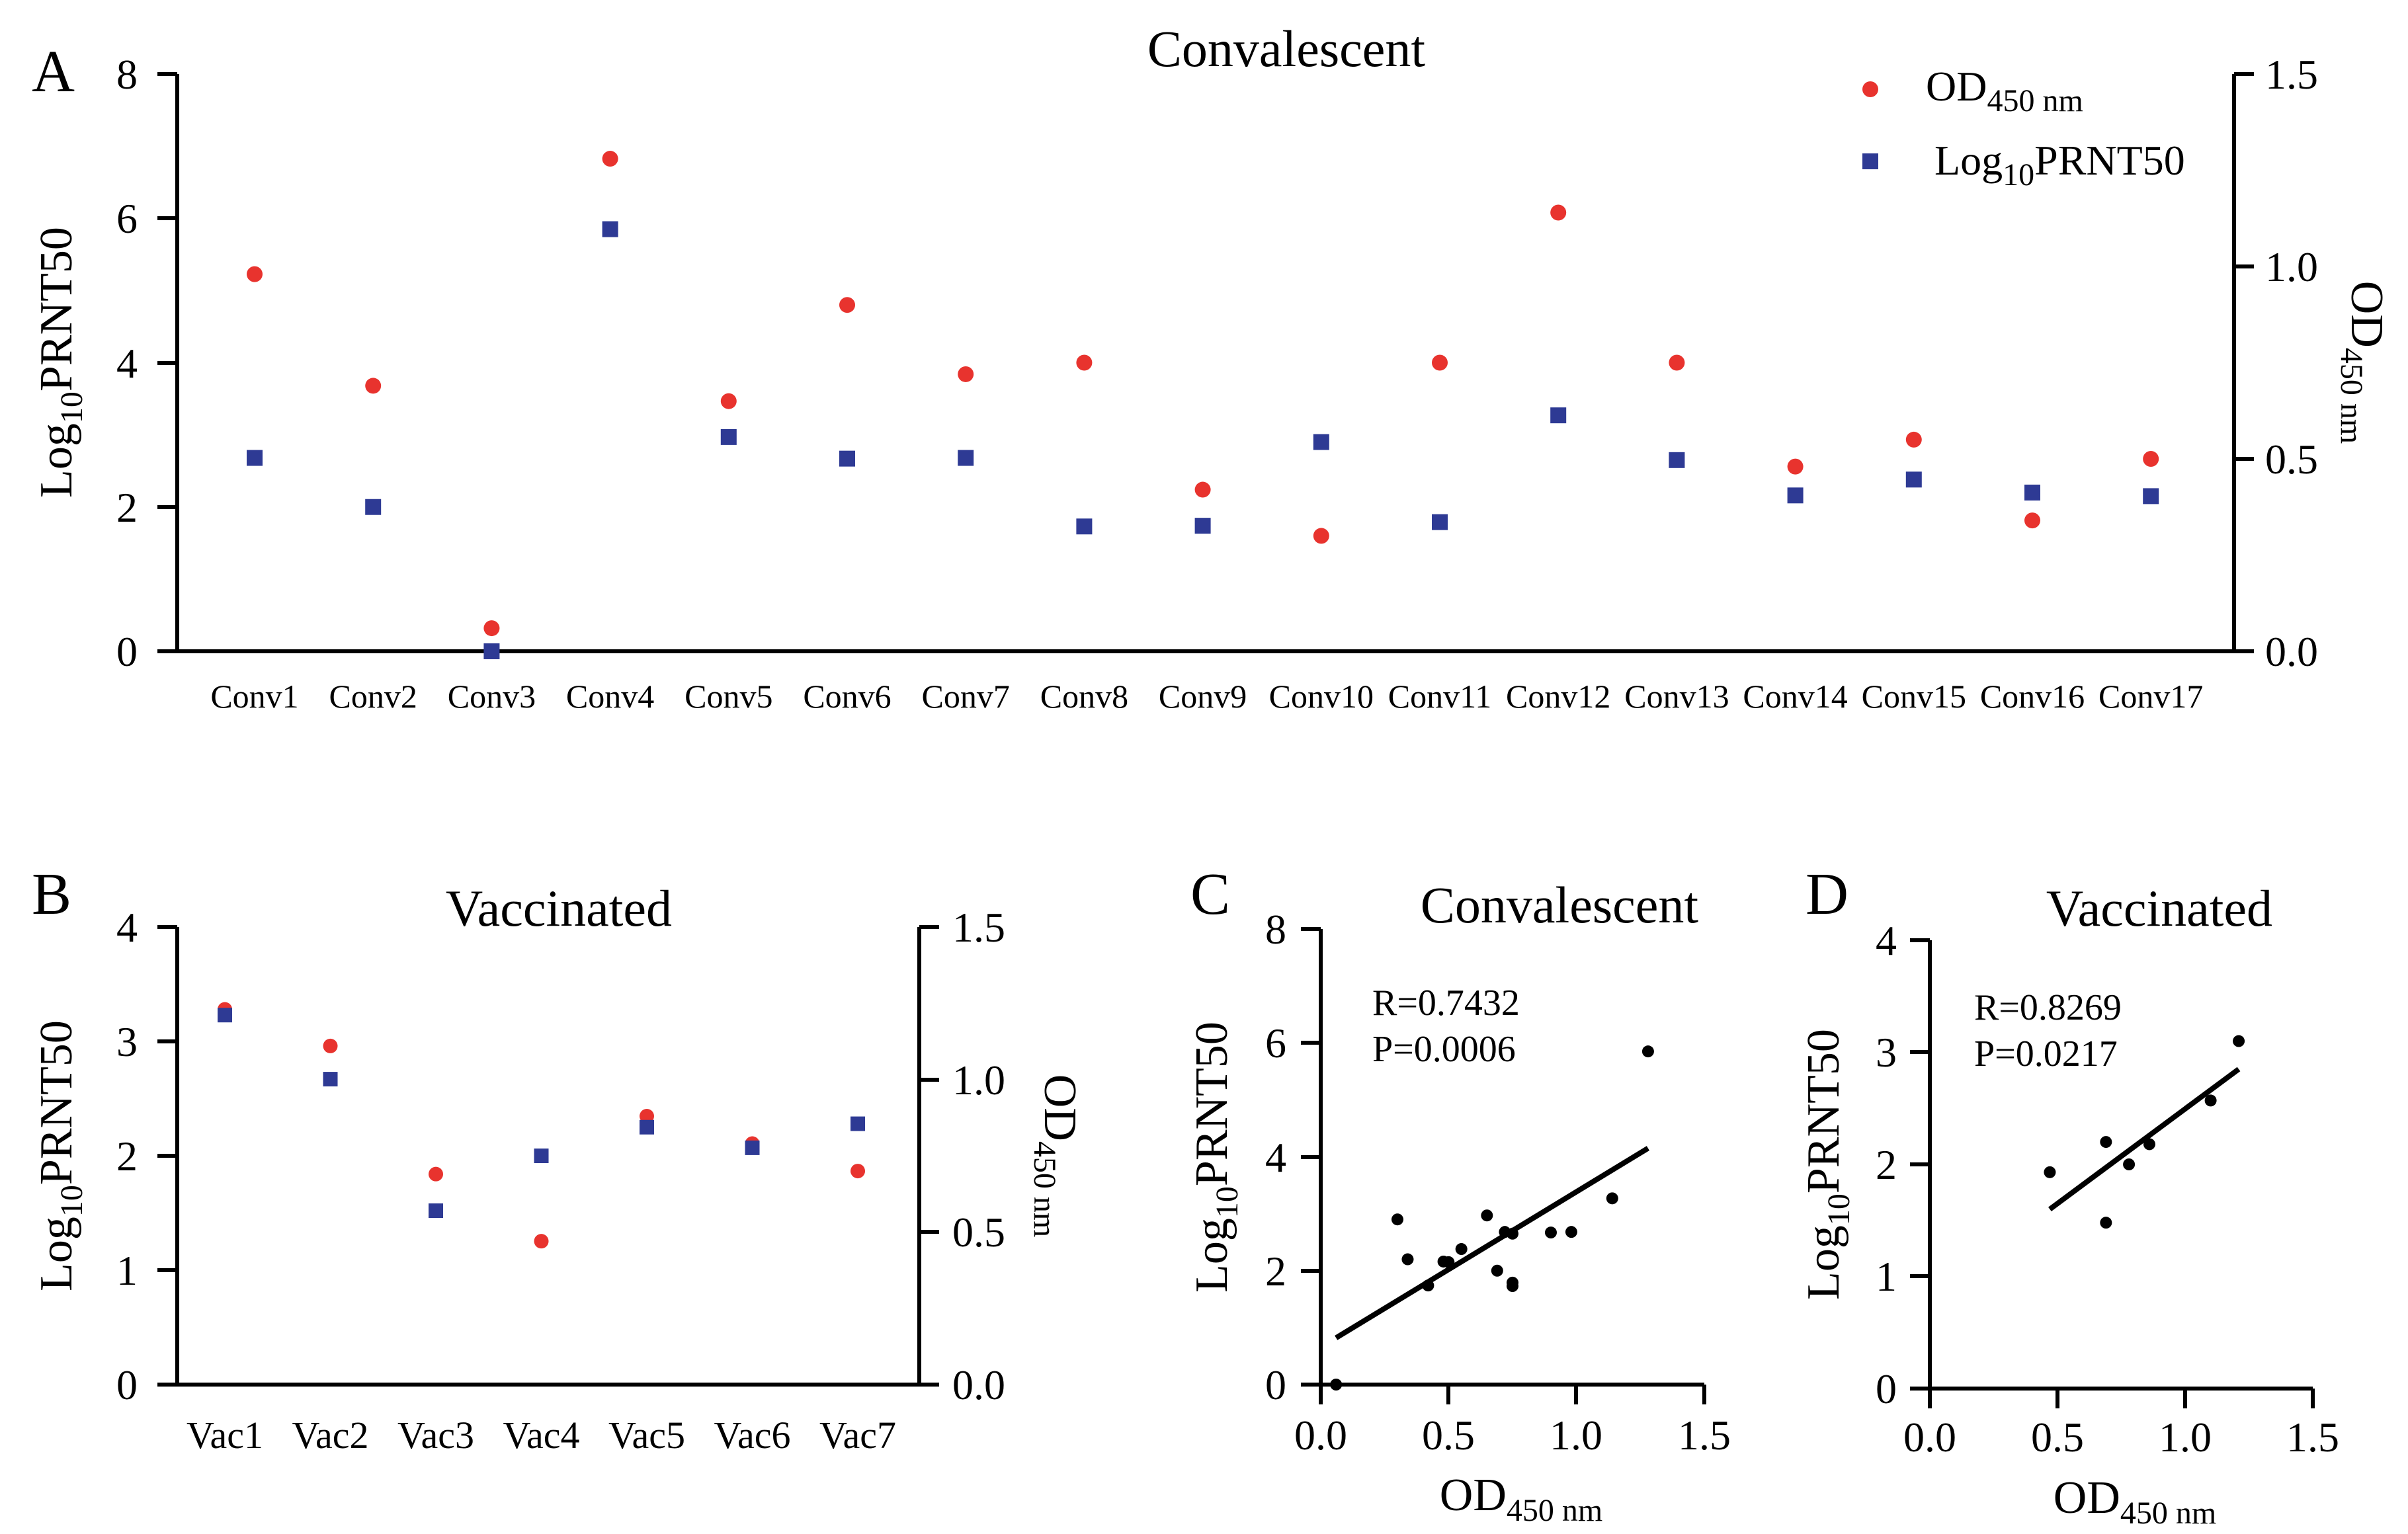  What do you see at coordinates (610, 696) in the screenshot?
I see `category-label: Conv4` at bounding box center [610, 696].